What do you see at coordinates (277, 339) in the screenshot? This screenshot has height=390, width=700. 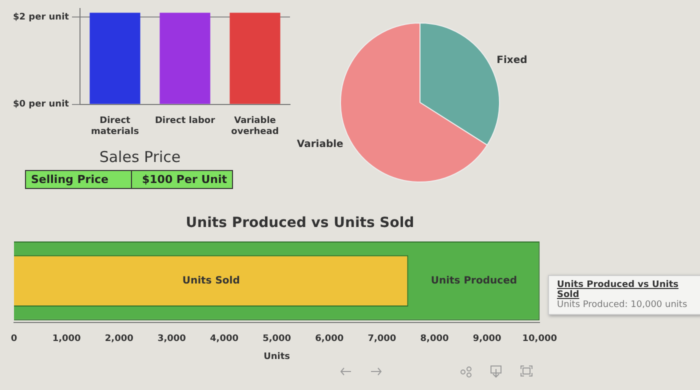 I see `x-tick-label: 5,000` at bounding box center [277, 339].